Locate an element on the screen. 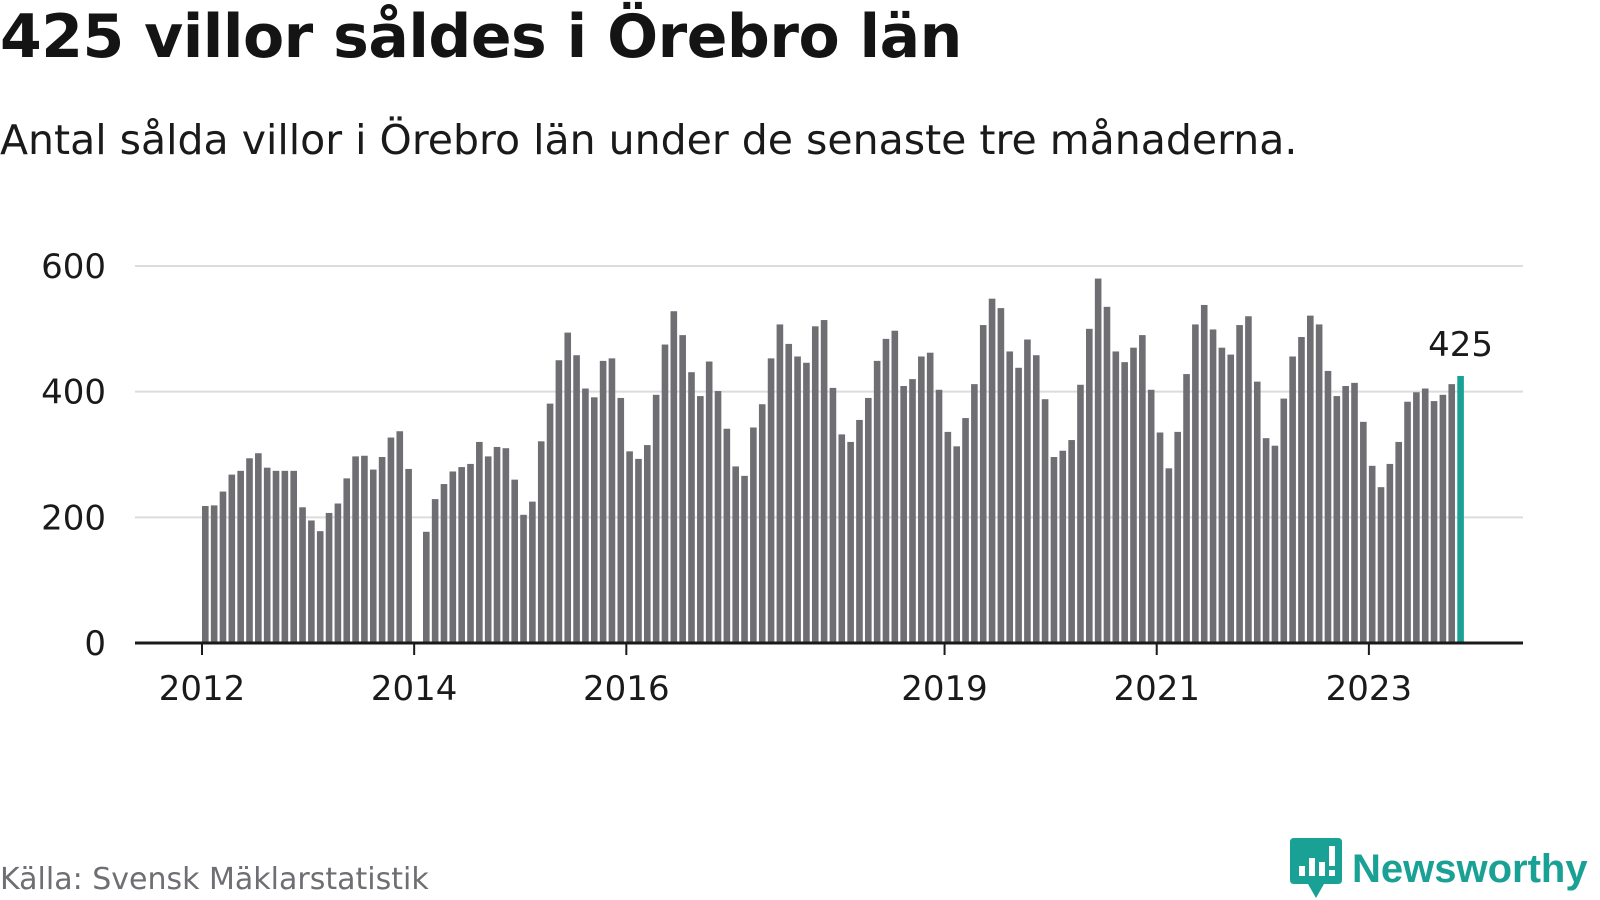 The image size is (1600, 900). x-tick-label: 2019 is located at coordinates (944, 689).